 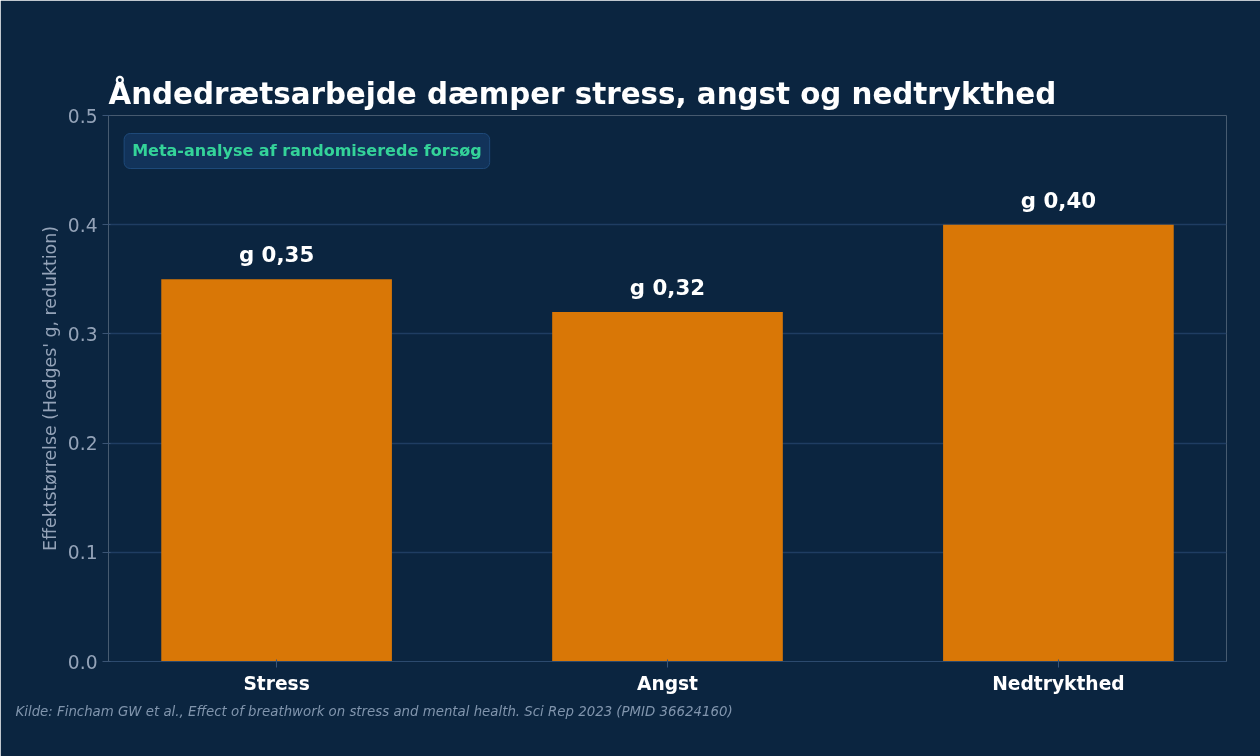 What do you see at coordinates (82, 334) in the screenshot?
I see `y-tick-label: 0.3` at bounding box center [82, 334].